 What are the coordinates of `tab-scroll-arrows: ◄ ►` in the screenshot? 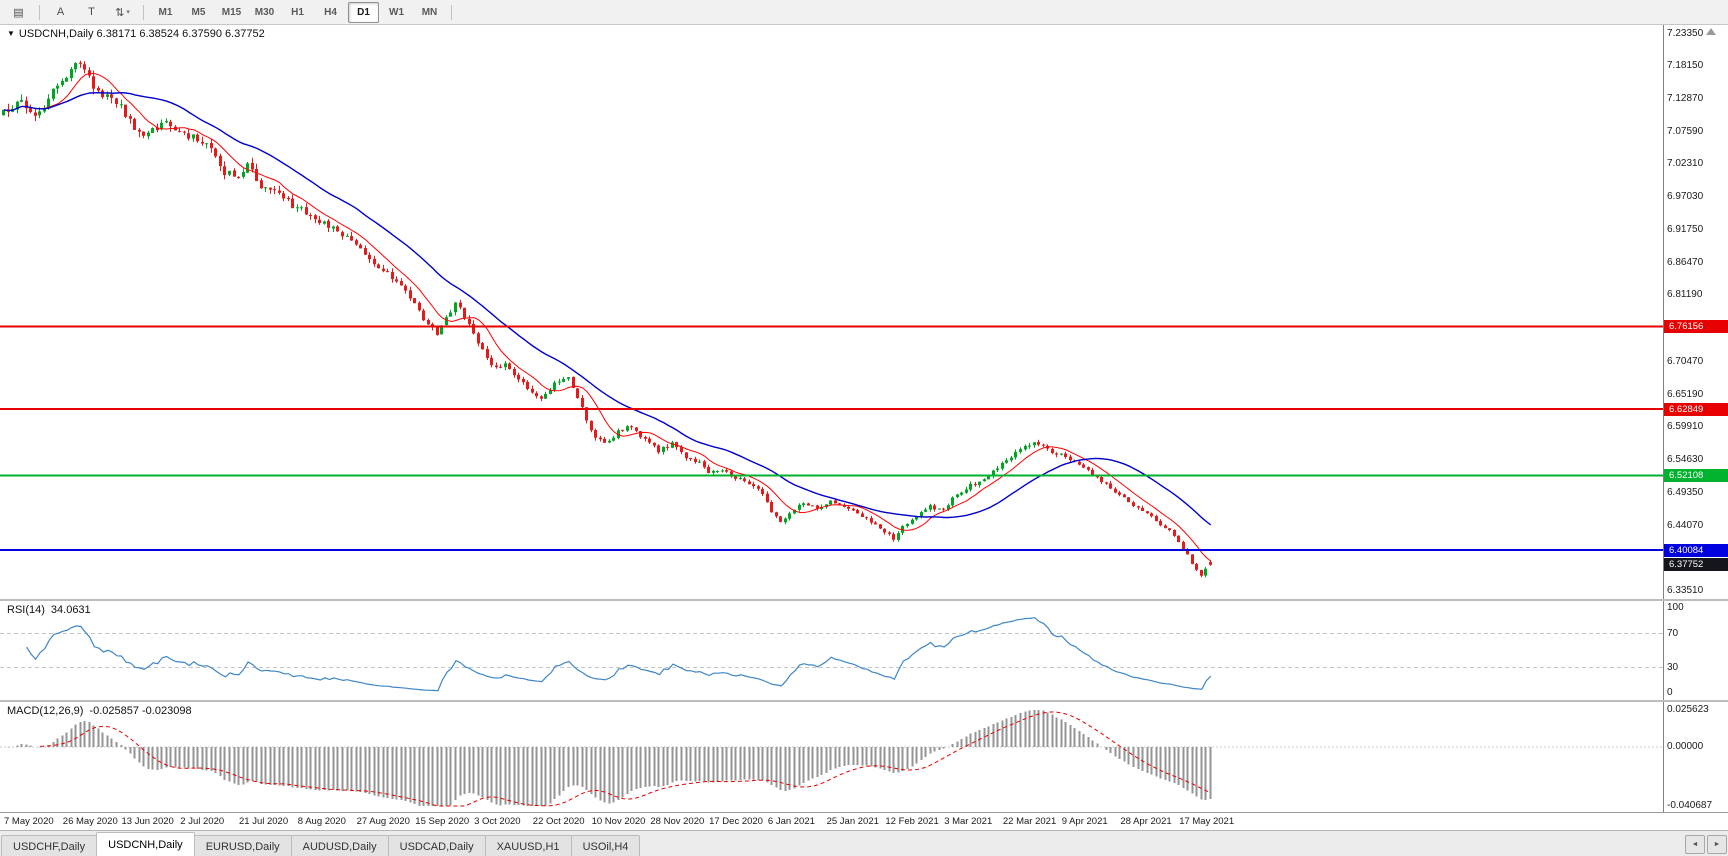 It's located at (1705, 844).